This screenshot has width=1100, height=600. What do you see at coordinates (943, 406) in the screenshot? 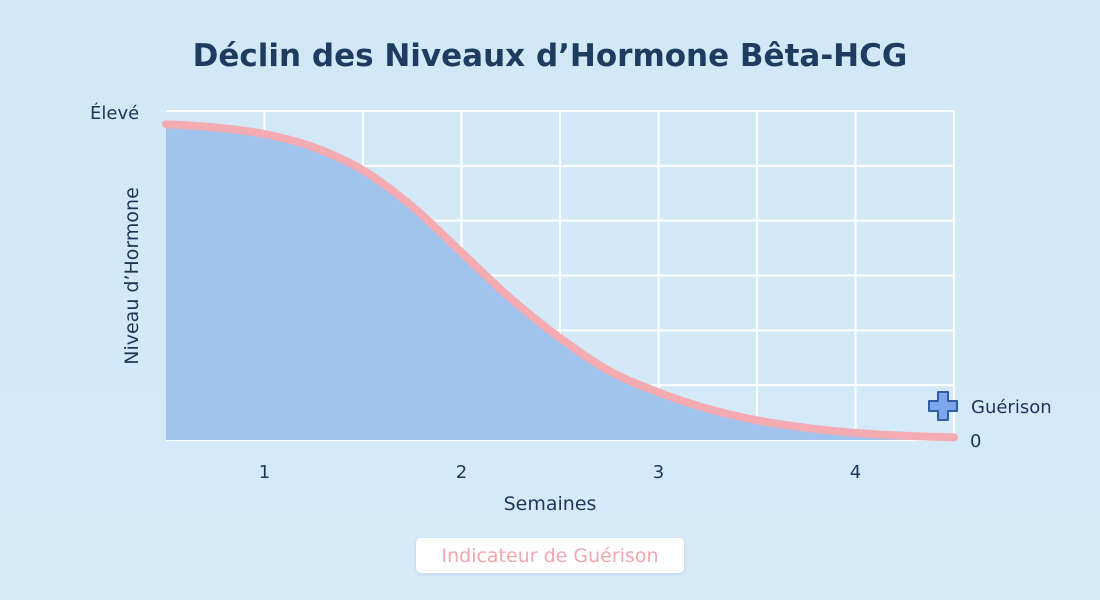
I see `plus-icon` at bounding box center [943, 406].